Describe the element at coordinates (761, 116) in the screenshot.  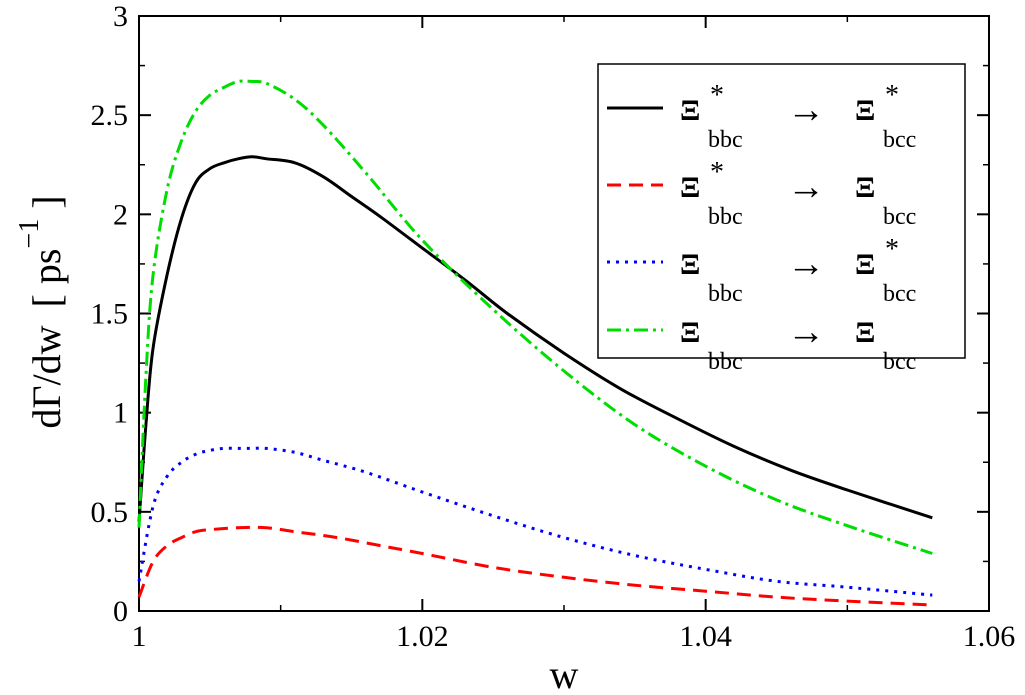
I see `legend-entry-1: Ξ * bbc → Ξ * bcc` at that location.